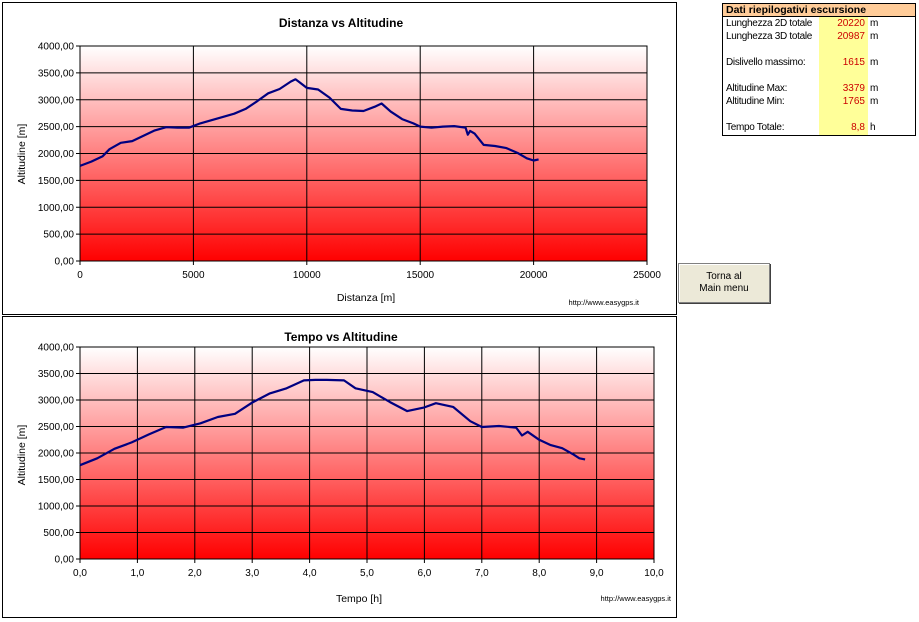  I want to click on x-tick-label: 1,0, so click(137, 573).